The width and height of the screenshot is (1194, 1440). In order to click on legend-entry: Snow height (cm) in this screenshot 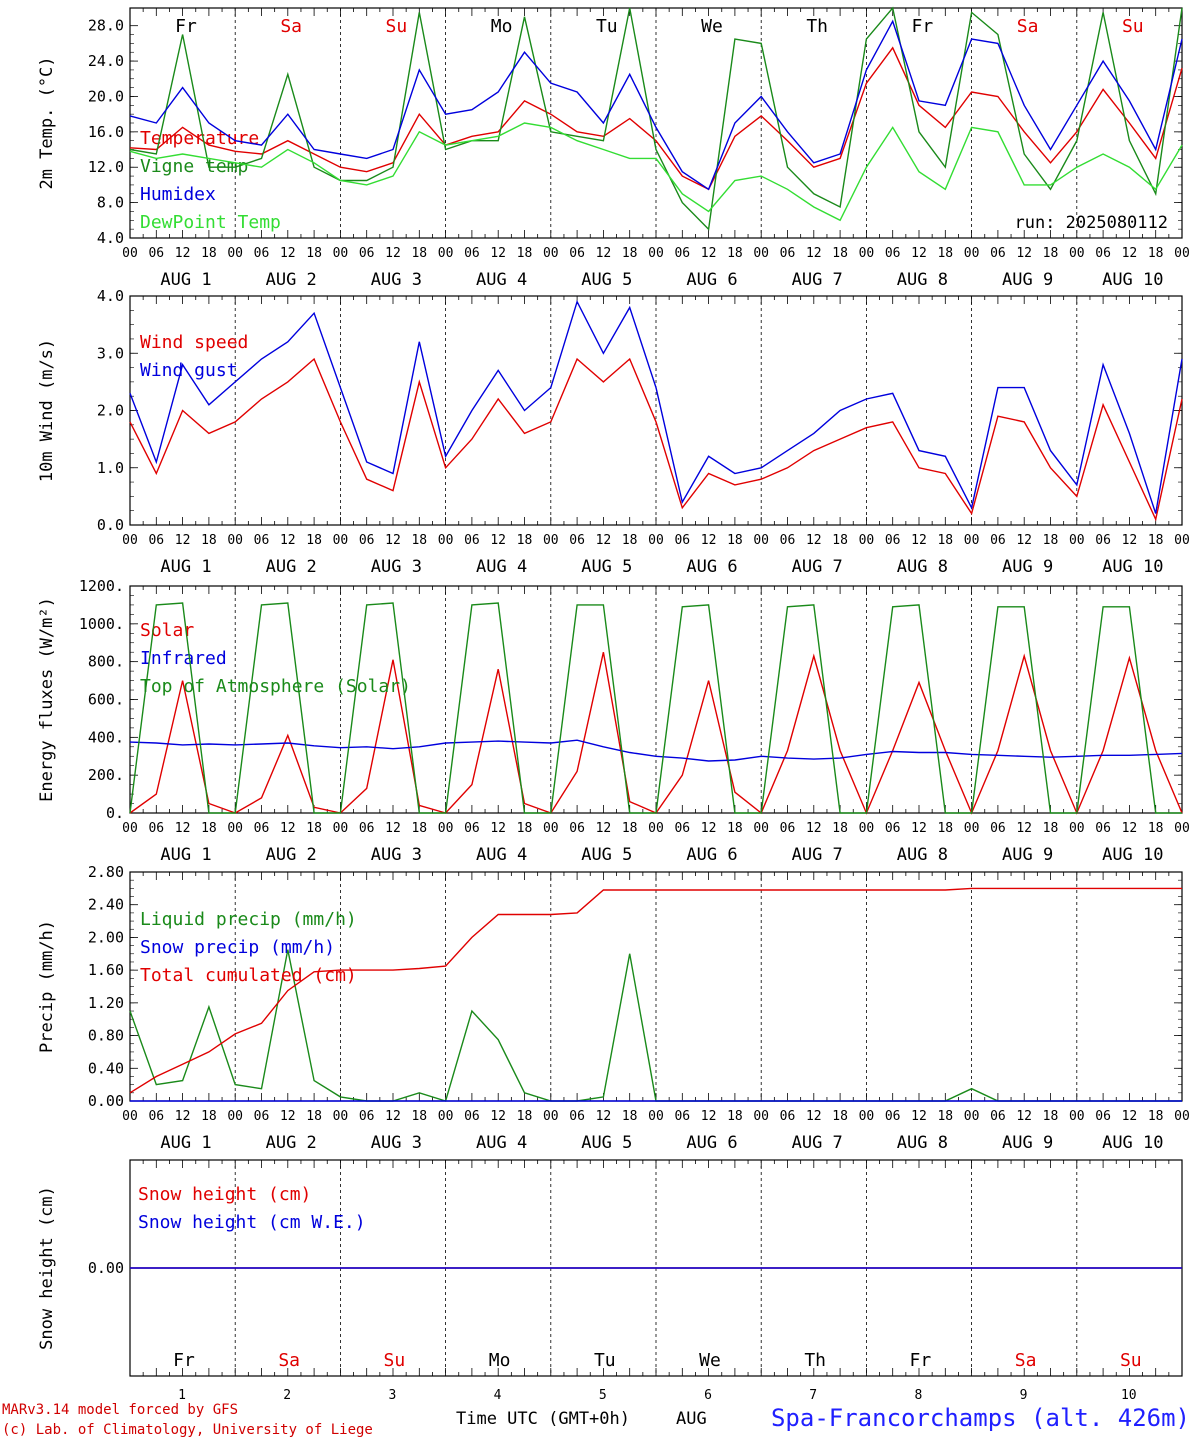, I will do `click(224, 1194)`.